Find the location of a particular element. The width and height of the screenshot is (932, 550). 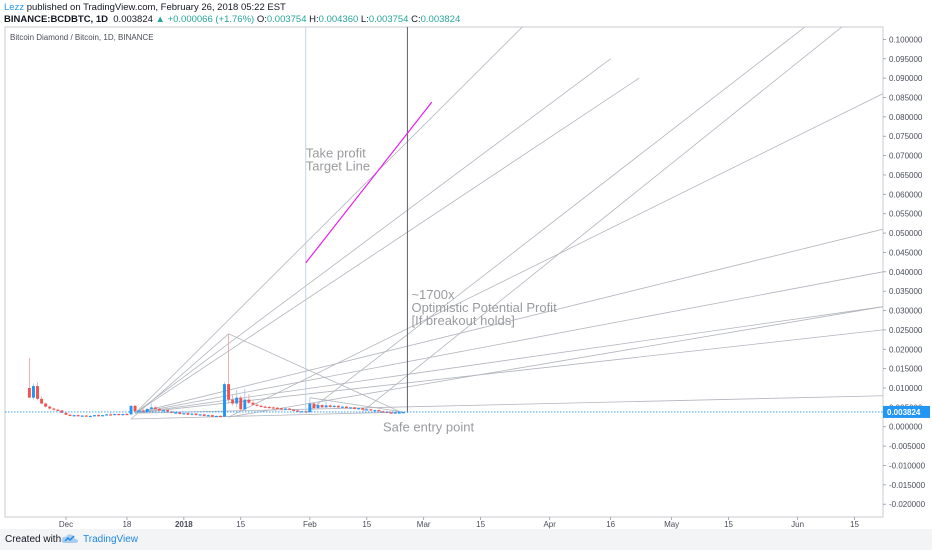

tradingview-brand: TradingView is located at coordinates (111, 539).